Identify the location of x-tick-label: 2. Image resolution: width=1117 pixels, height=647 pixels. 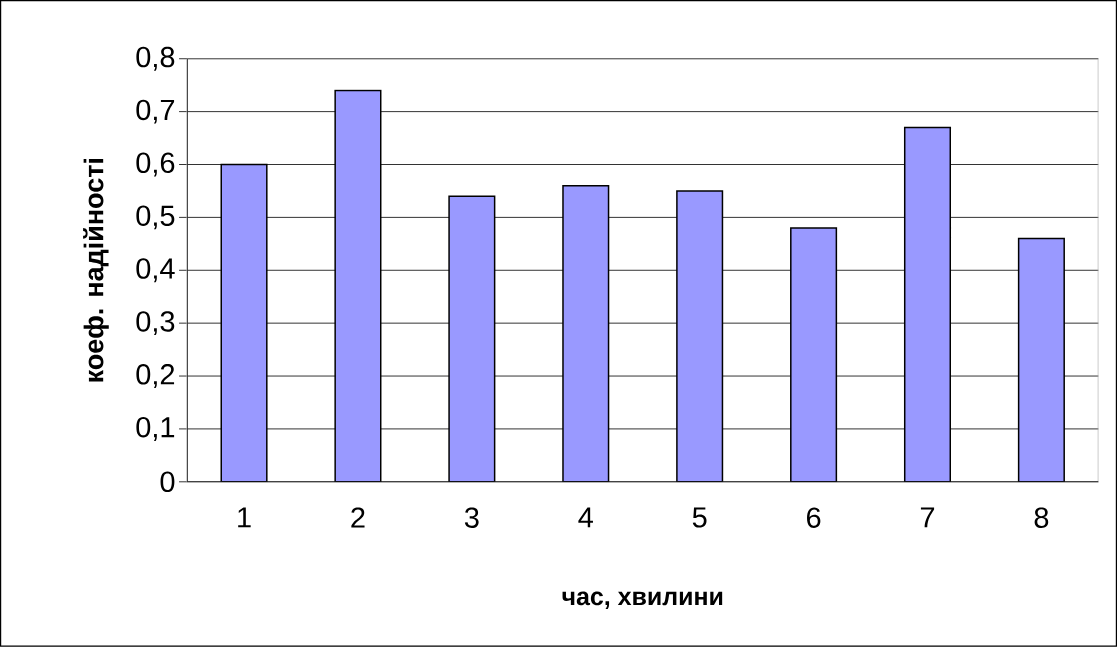
(358, 517).